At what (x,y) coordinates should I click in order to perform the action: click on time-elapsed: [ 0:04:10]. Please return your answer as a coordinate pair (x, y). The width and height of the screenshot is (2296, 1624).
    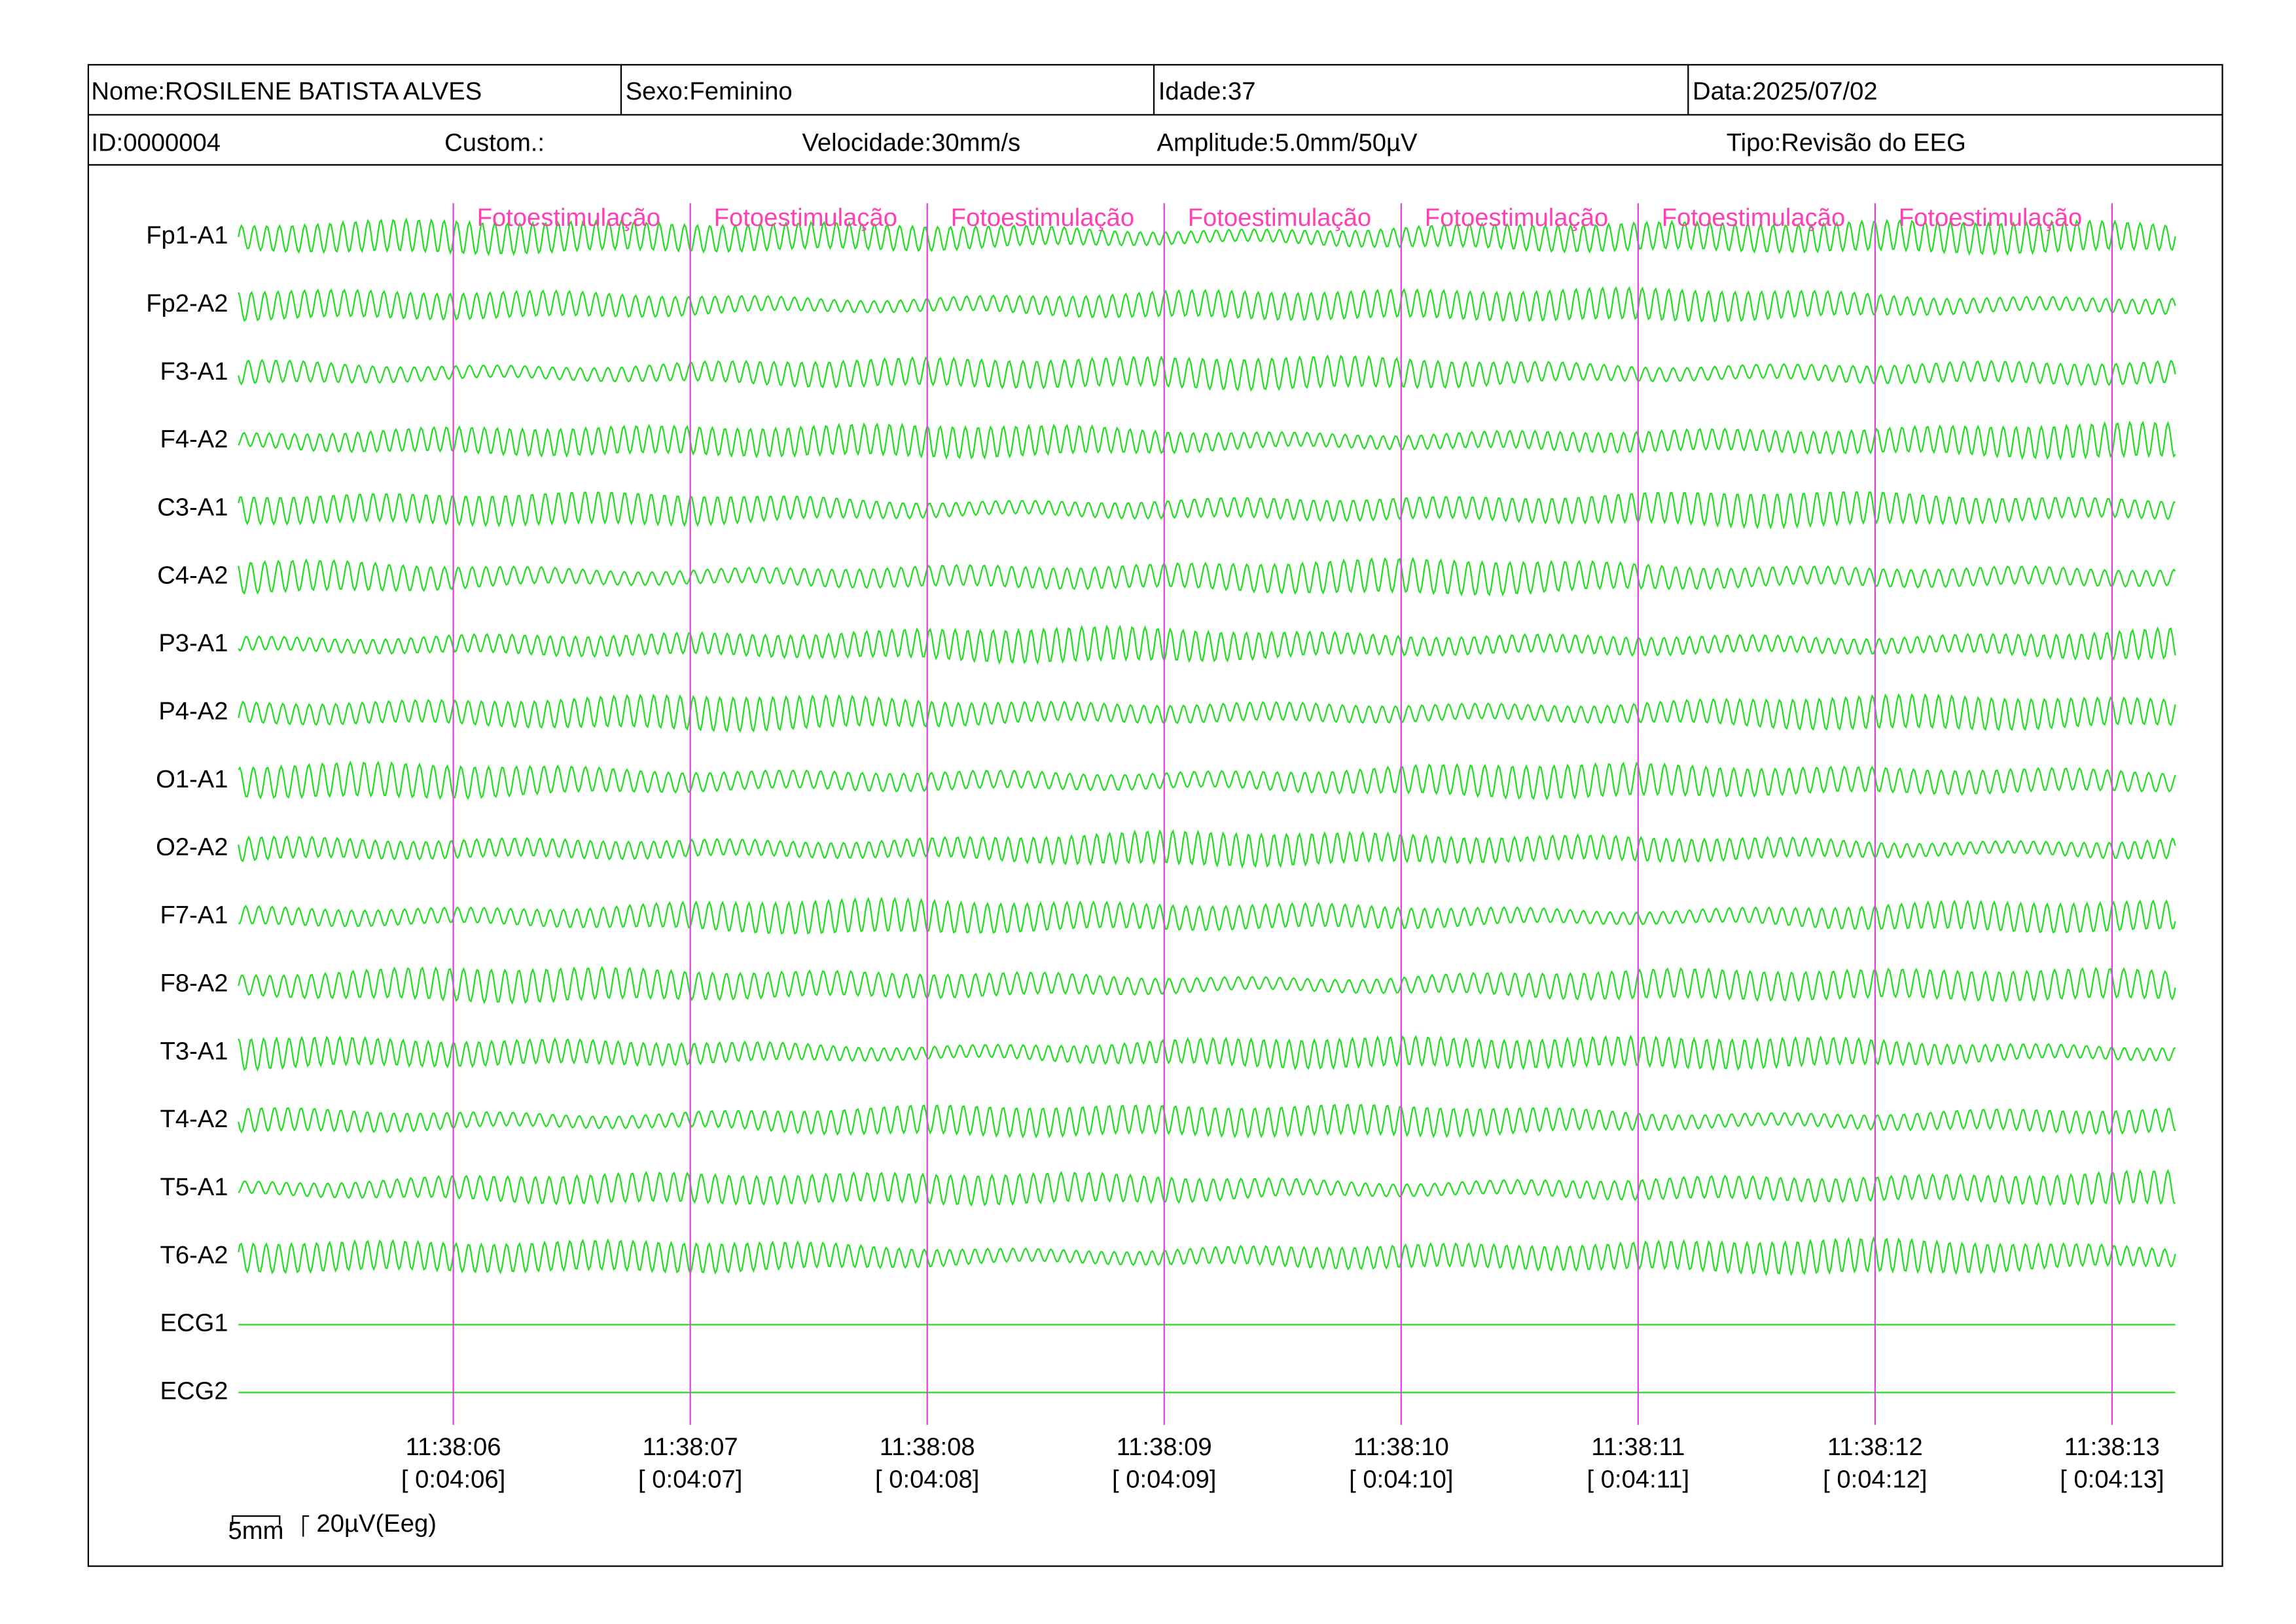
    Looking at the image, I should click on (1401, 1479).